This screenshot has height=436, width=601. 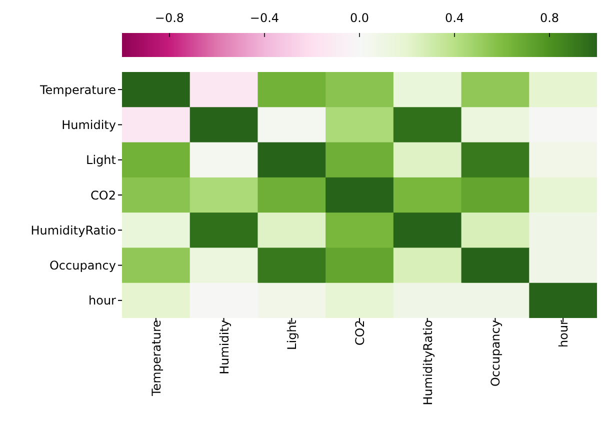 What do you see at coordinates (89, 125) in the screenshot?
I see `y-tick-label: Humidity` at bounding box center [89, 125].